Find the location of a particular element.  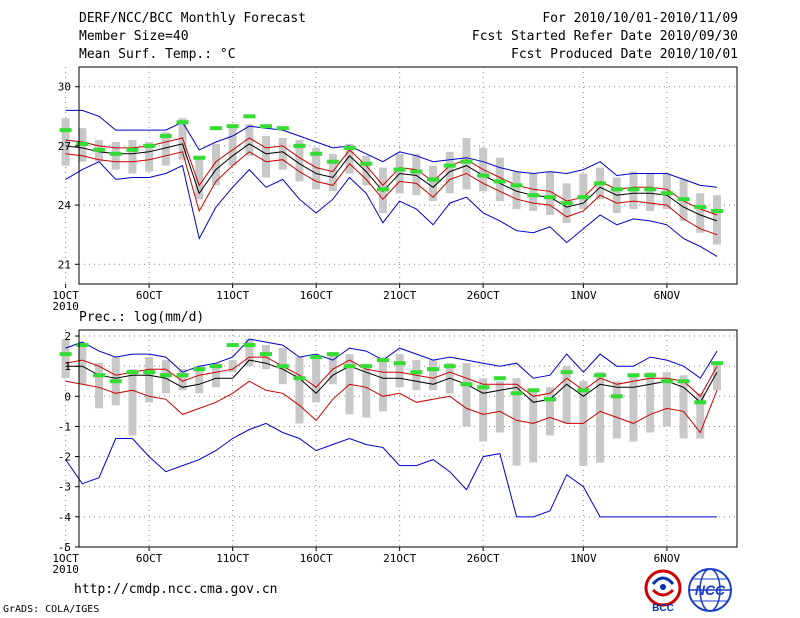

y-tick-label: 24 is located at coordinates (65, 205).